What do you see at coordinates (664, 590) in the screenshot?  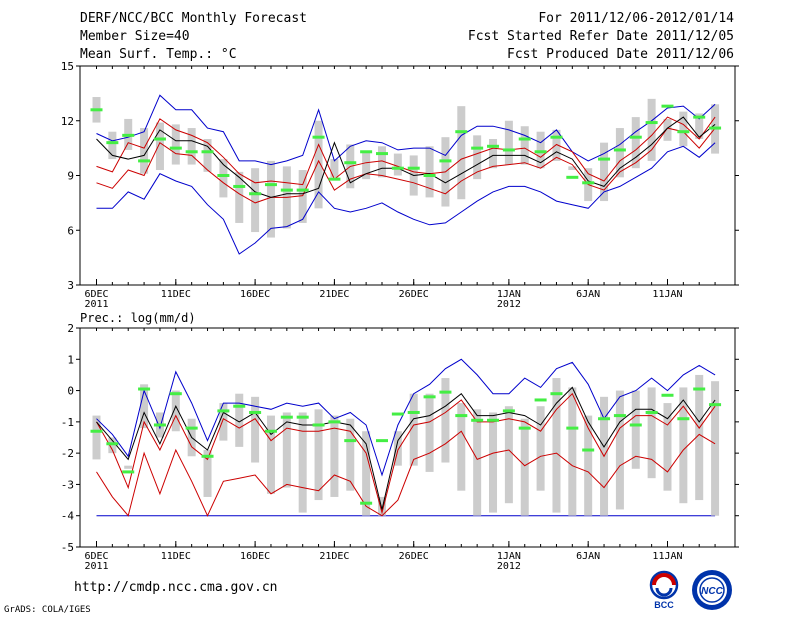 I see `bcc-logo: BCC` at bounding box center [664, 590].